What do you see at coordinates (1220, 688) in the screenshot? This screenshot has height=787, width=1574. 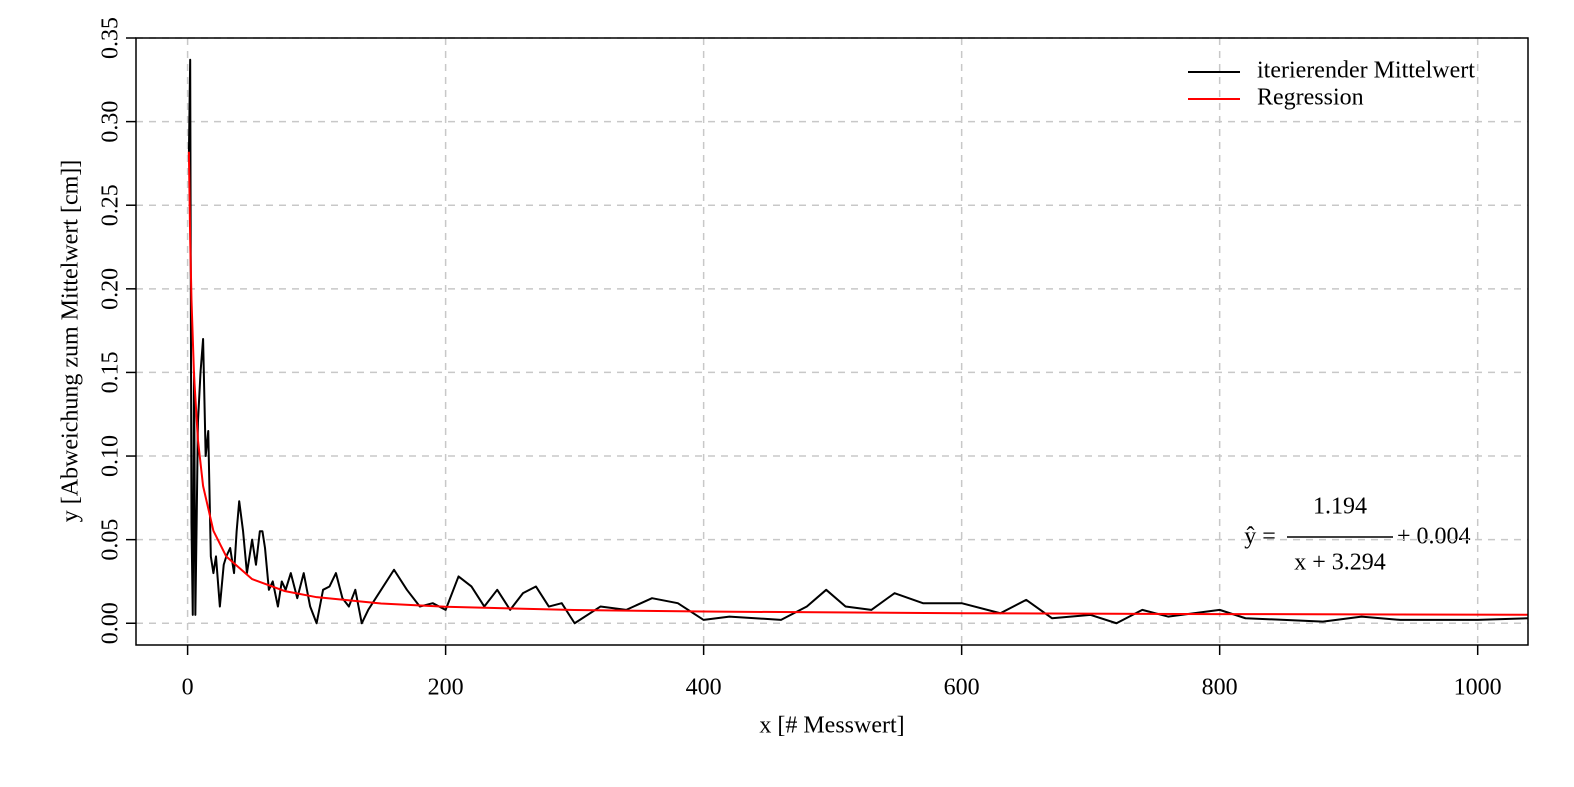 I see `x-tick-label: 800` at bounding box center [1220, 688].